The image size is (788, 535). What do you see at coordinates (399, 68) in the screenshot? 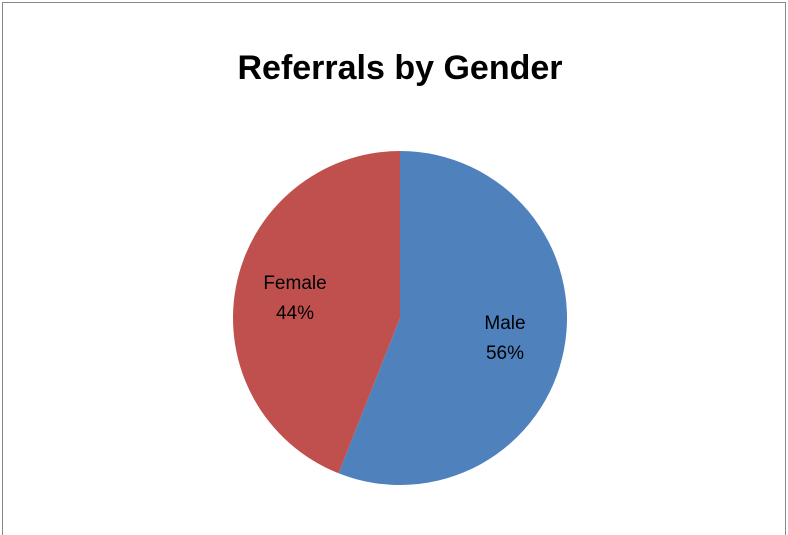
I see `chart-title: Referrals by Gender` at bounding box center [399, 68].